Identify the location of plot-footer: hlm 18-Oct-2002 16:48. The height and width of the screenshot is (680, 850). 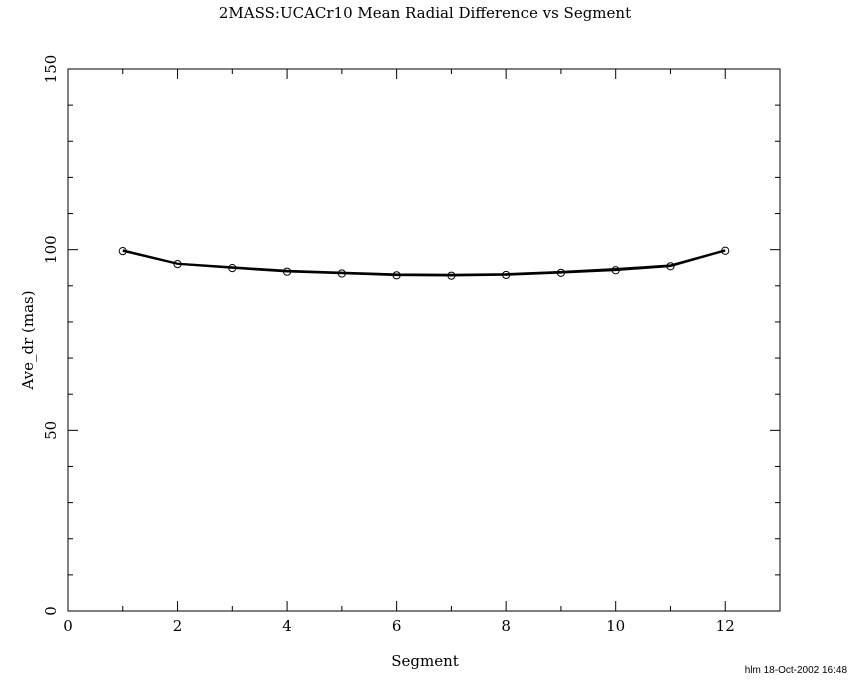
(796, 670).